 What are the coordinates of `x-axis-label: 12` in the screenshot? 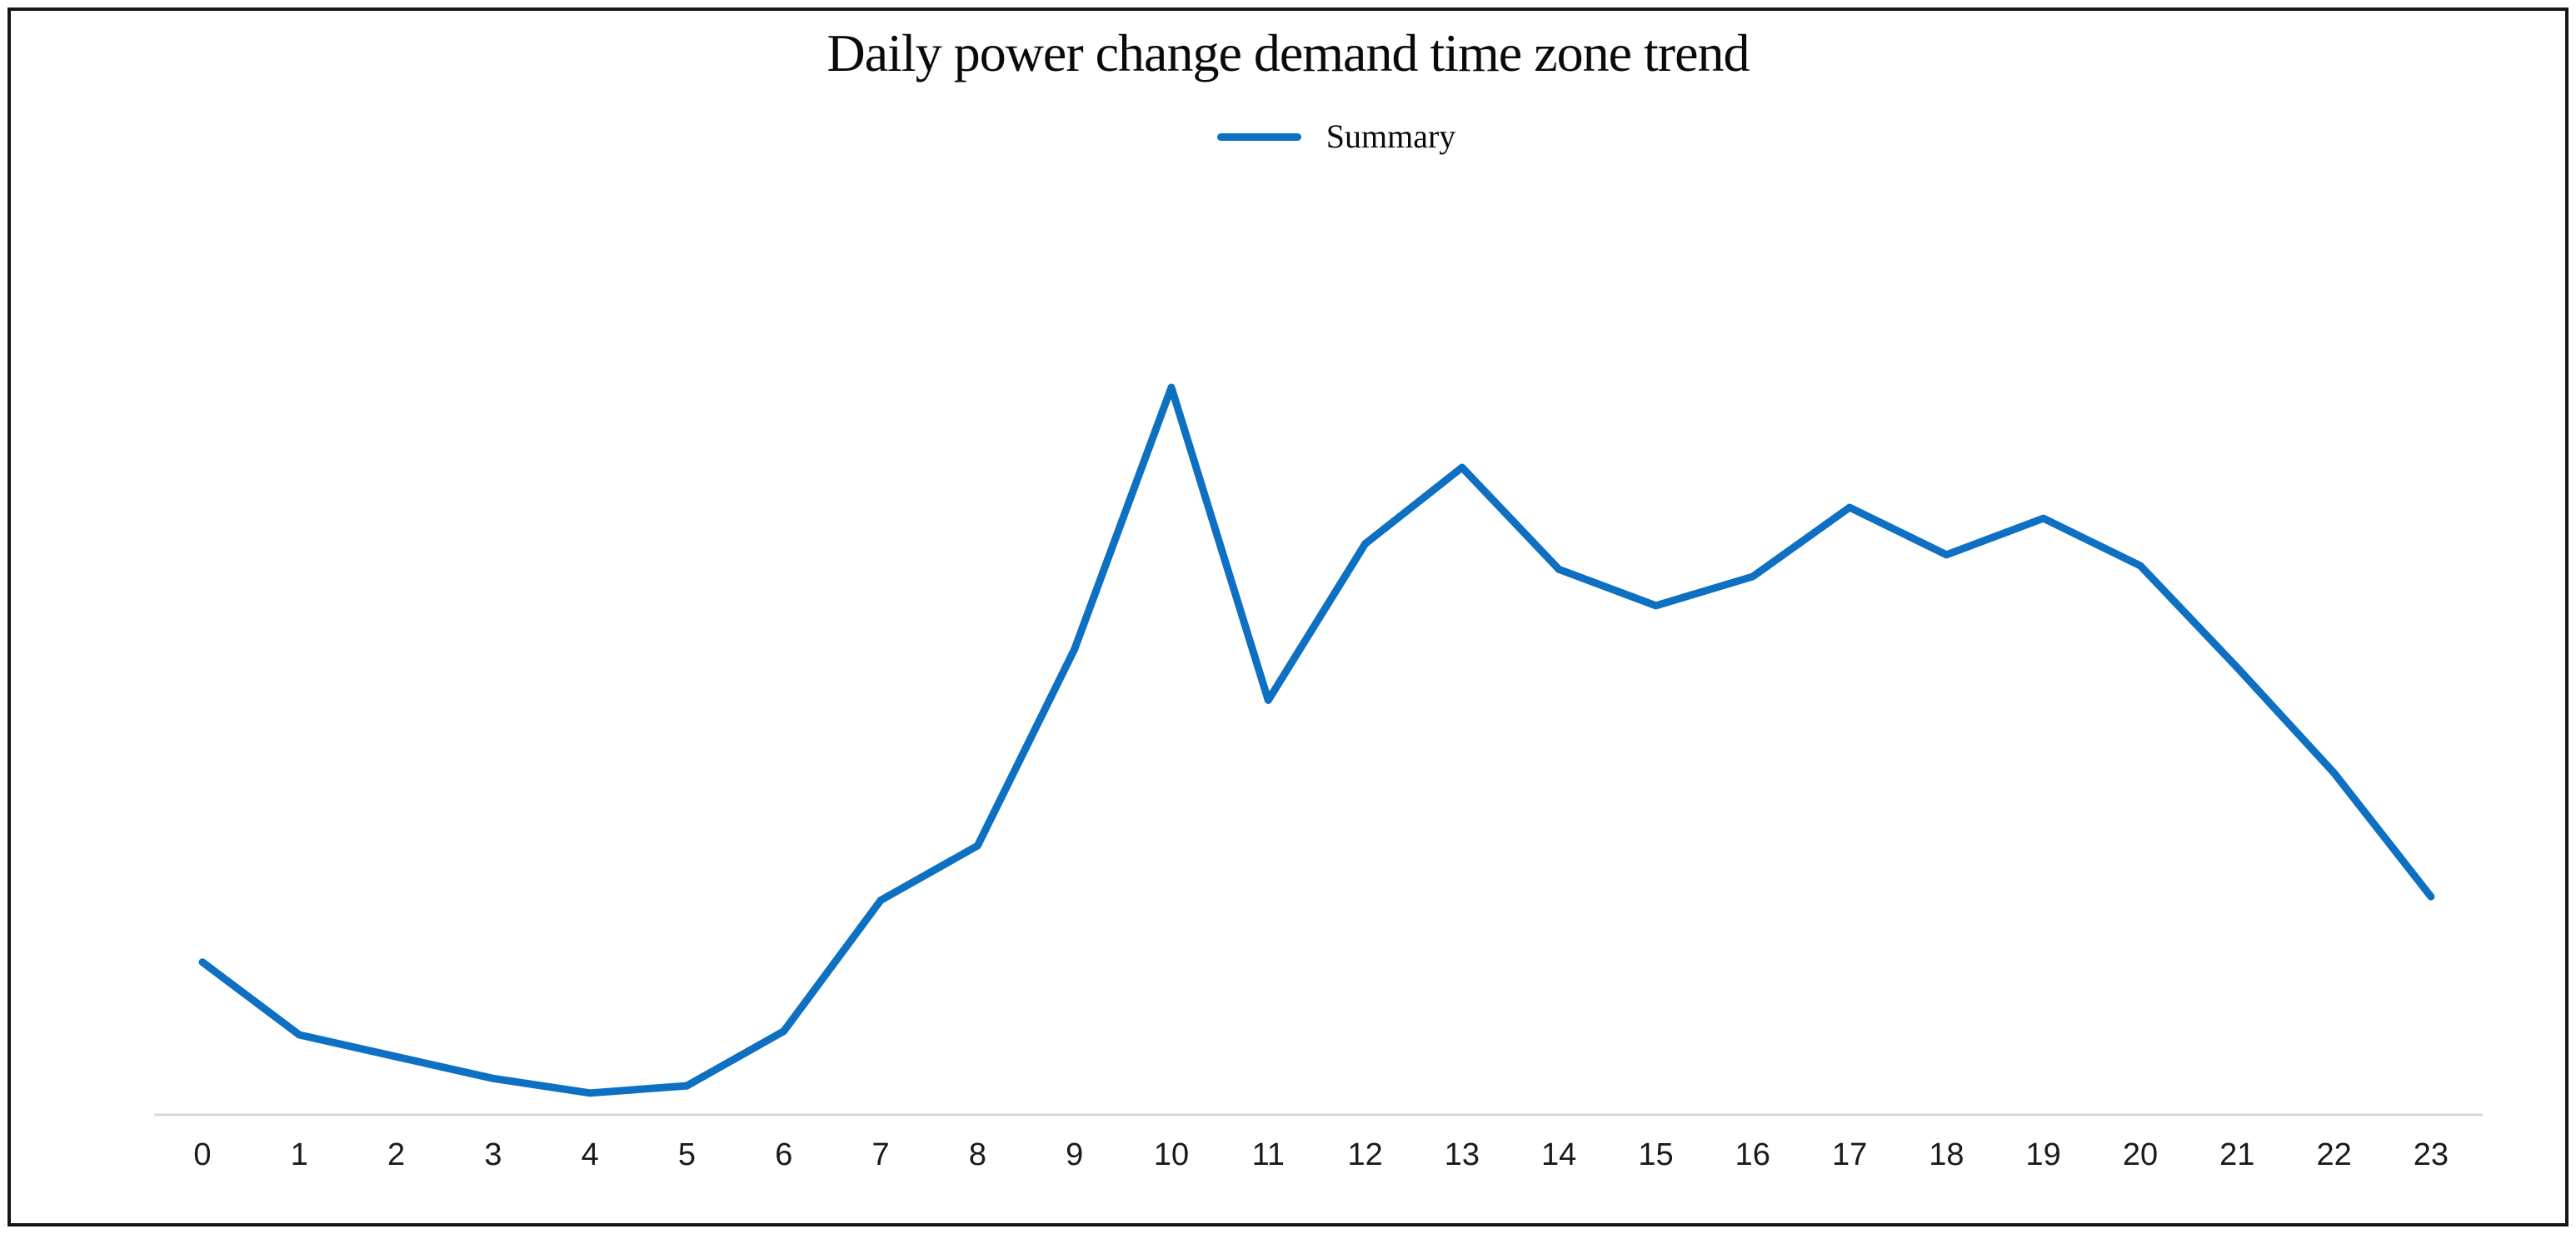 It's located at (1365, 1154).